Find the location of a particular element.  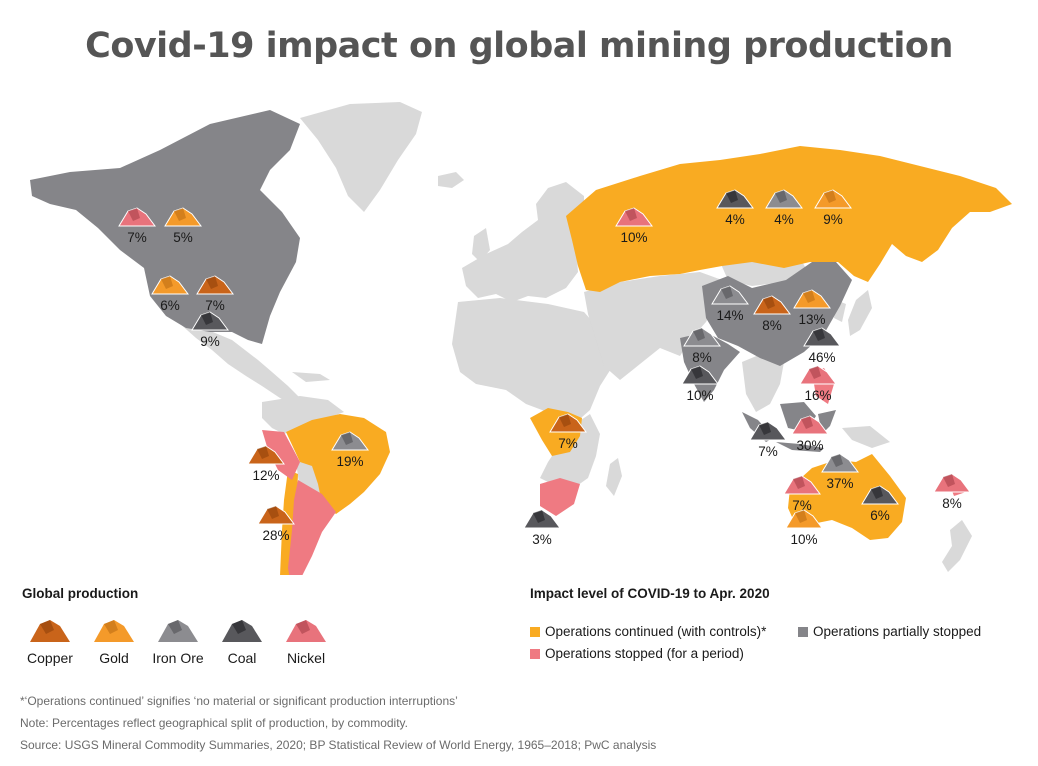

legend-copper: Copper is located at coordinates (50, 642).